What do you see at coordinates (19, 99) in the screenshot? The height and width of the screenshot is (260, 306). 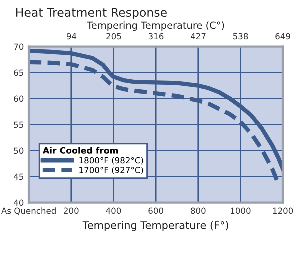 I see `y-tick-label: 60` at bounding box center [19, 99].